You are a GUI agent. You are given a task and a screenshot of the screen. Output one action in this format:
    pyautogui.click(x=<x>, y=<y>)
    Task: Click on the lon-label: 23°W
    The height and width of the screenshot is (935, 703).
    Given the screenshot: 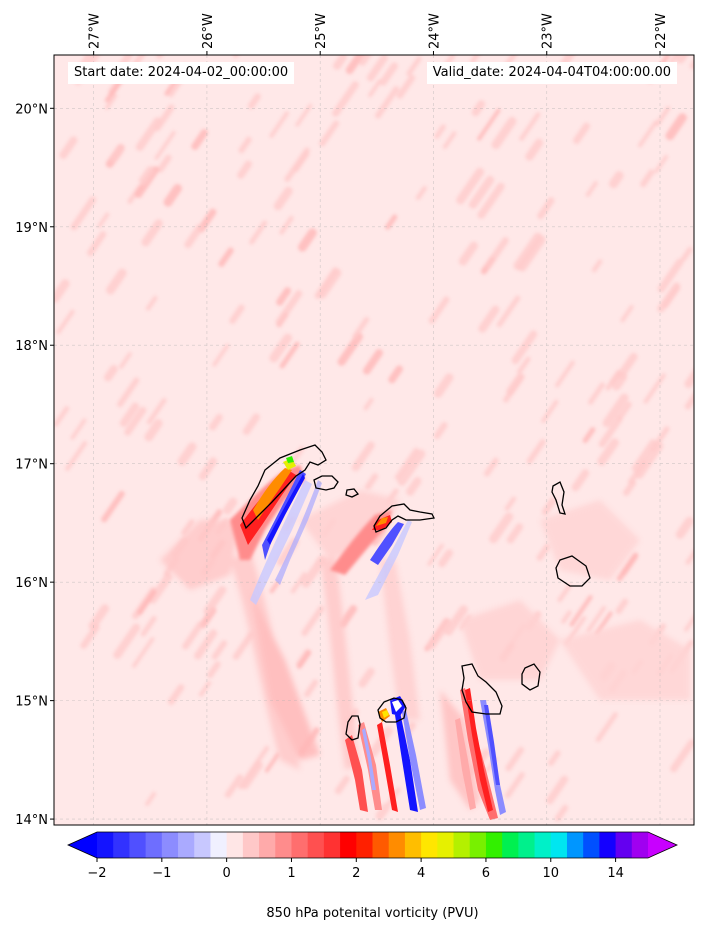 What is the action you would take?
    pyautogui.click(x=548, y=31)
    